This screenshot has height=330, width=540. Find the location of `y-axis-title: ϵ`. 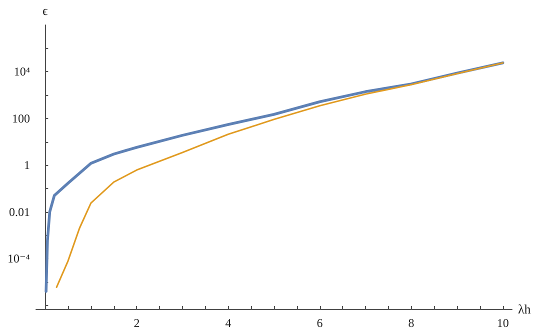

y-axis-title: ϵ is located at coordinates (45, 10).